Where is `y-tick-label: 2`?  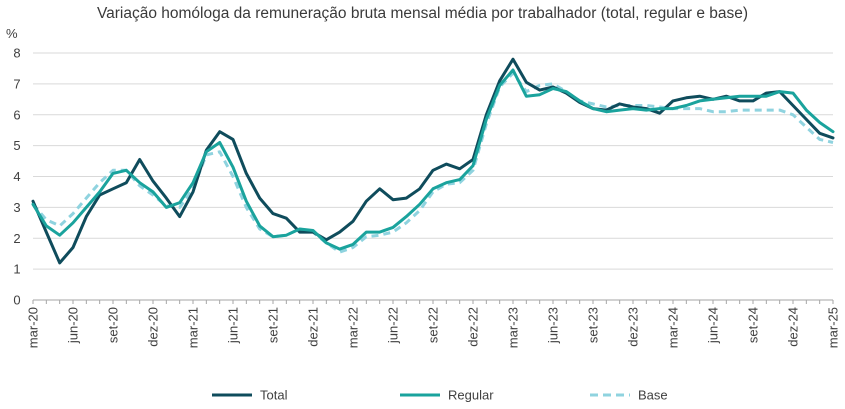 y-tick-label: 2 is located at coordinates (16, 238).